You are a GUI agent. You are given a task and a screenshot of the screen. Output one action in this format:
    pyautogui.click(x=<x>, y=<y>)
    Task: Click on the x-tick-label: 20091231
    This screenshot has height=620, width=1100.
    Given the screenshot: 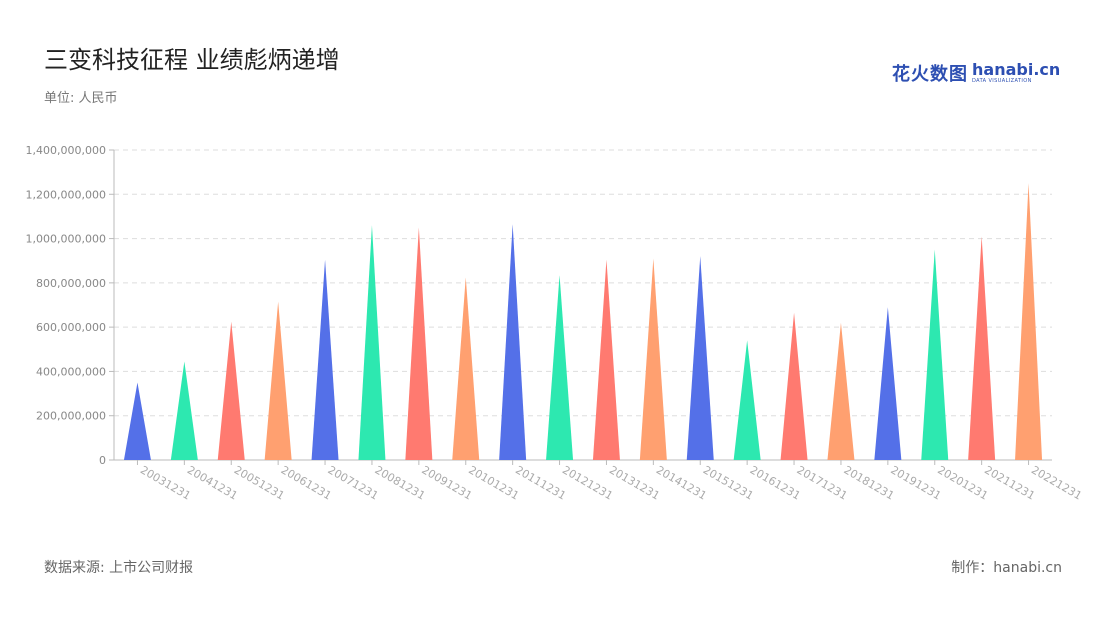 What is the action you would take?
    pyautogui.click(x=446, y=482)
    